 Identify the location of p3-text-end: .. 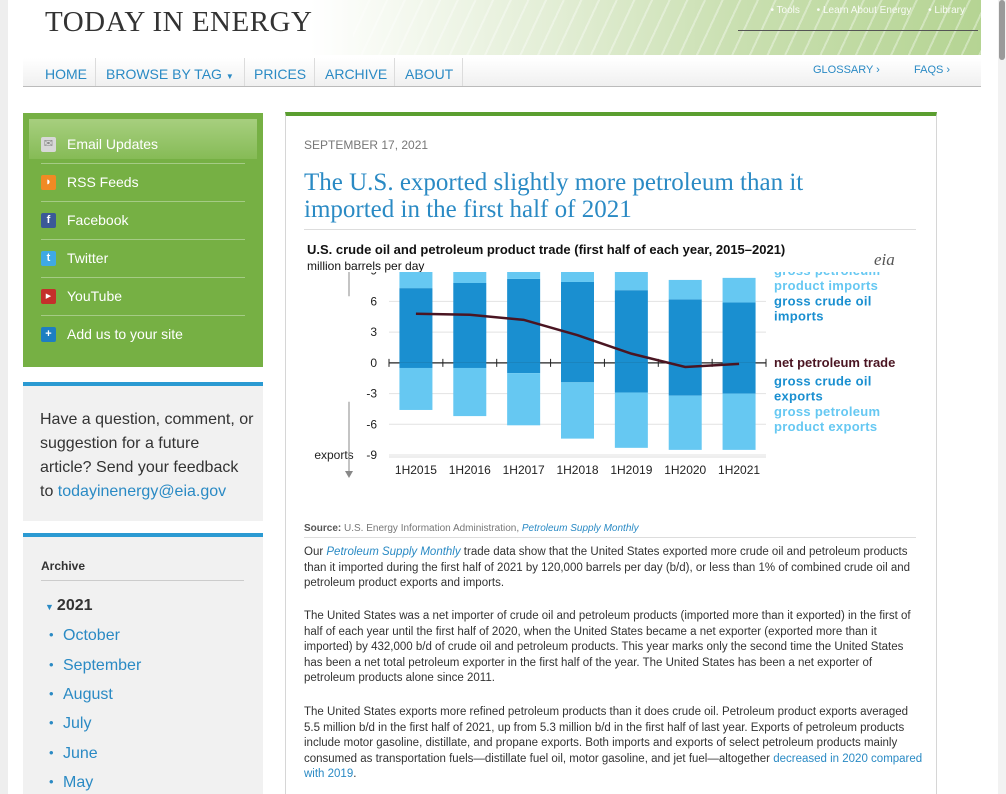
(355, 774).